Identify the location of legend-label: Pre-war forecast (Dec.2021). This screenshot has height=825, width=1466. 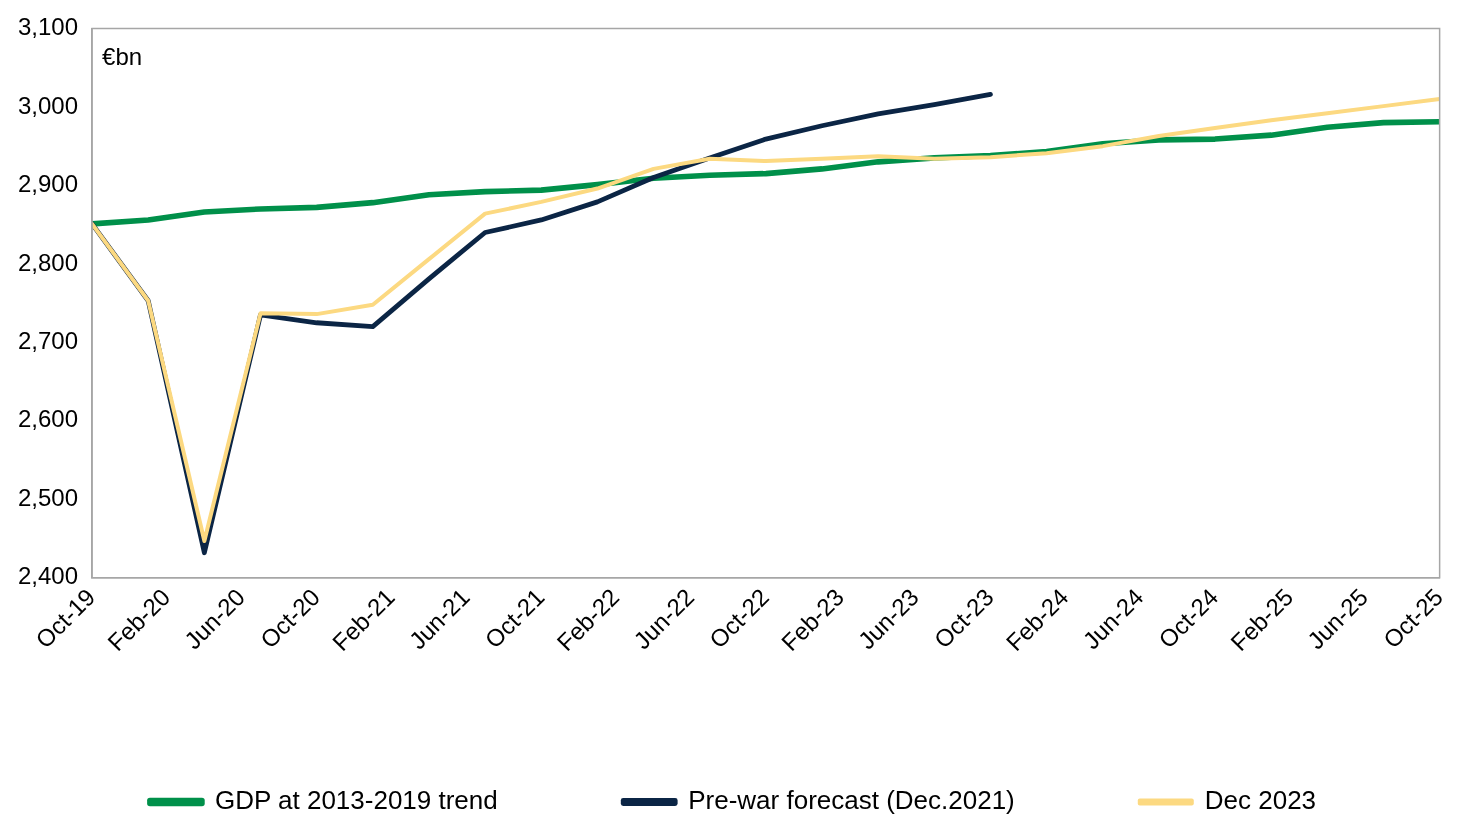
(851, 800).